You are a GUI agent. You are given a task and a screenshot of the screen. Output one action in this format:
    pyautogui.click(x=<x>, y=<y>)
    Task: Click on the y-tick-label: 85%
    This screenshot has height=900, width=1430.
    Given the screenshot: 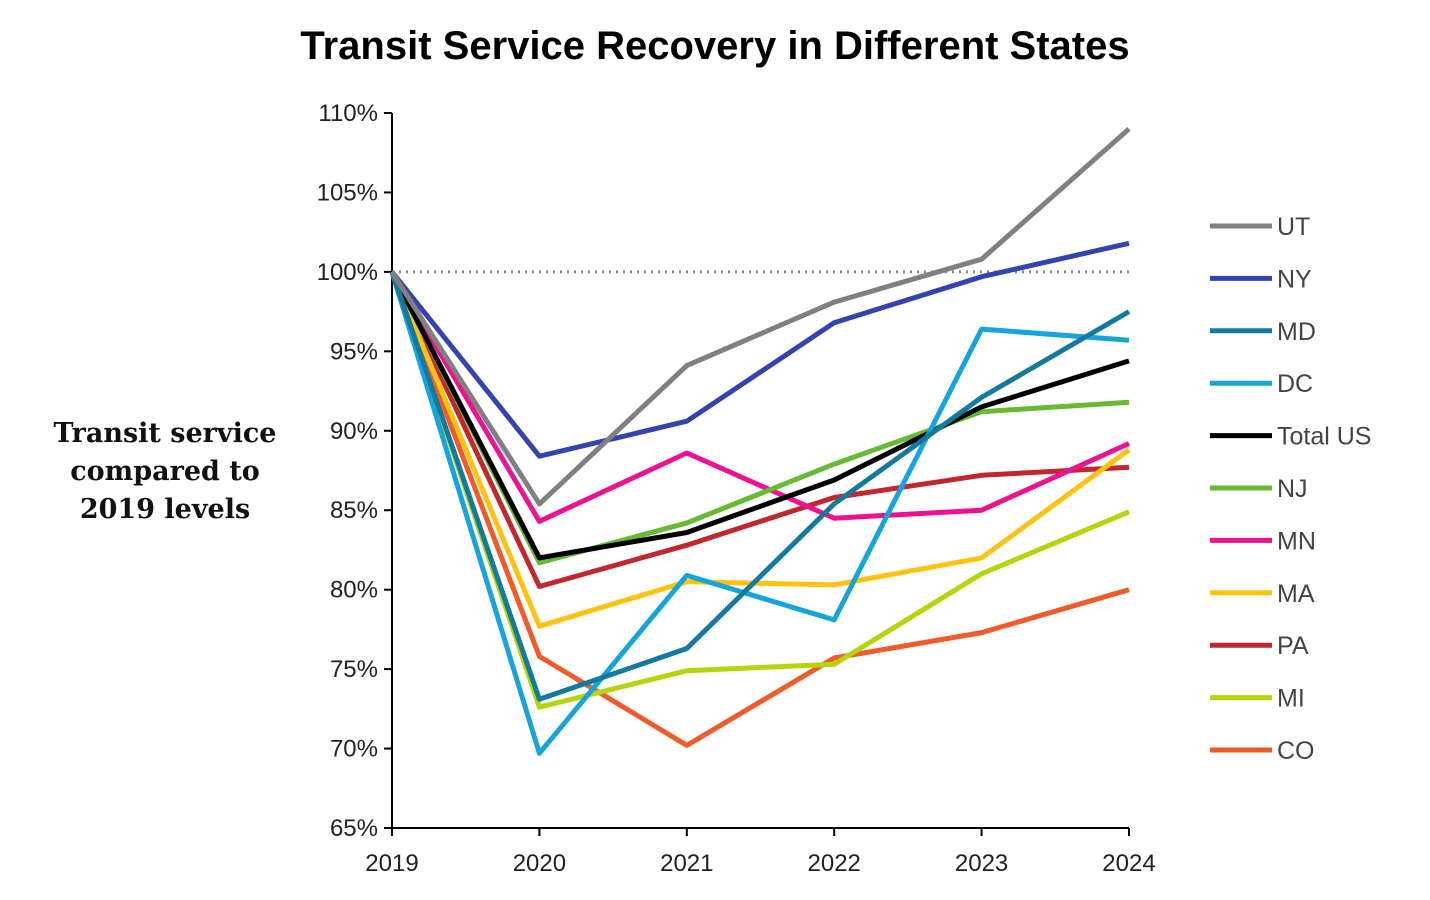 What is the action you would take?
    pyautogui.click(x=354, y=510)
    